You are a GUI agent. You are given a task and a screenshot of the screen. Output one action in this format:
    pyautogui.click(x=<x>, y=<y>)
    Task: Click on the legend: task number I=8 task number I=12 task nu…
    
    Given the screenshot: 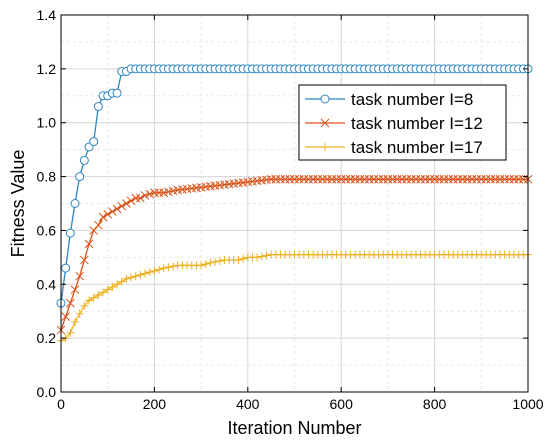 What is the action you would take?
    pyautogui.click(x=402, y=122)
    